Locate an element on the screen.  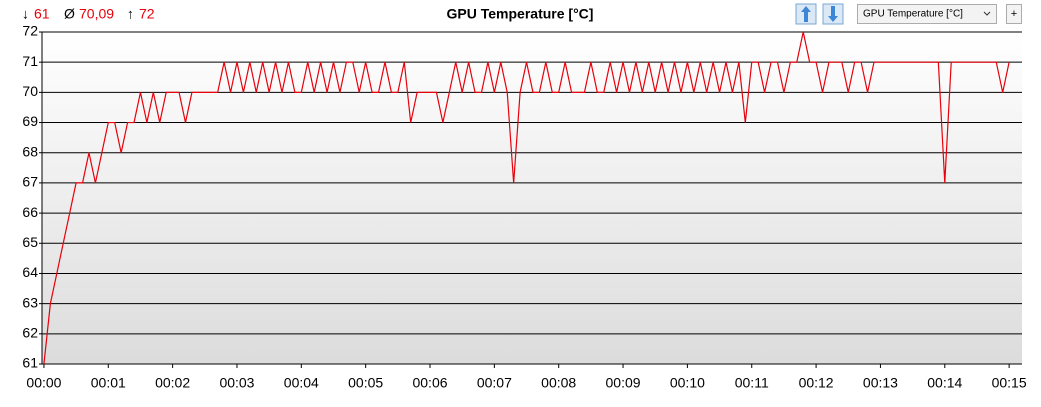
x-tick-label: 00:15 is located at coordinates (1009, 383).